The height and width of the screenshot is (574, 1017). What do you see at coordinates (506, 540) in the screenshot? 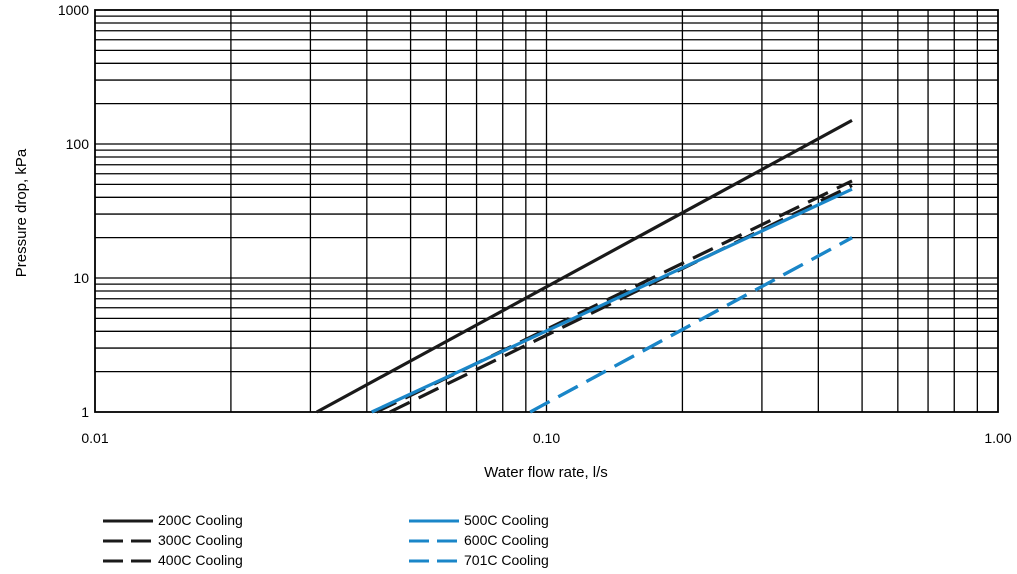
I see `legend-label: 600C Cooling` at bounding box center [506, 540].